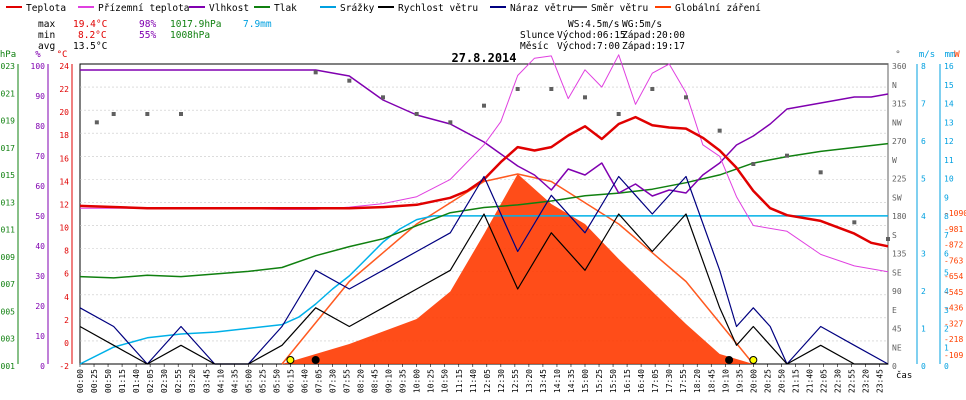 This screenshot has height=400, width=966. I want to click on hpa-tick: 1003, so click(7, 339).